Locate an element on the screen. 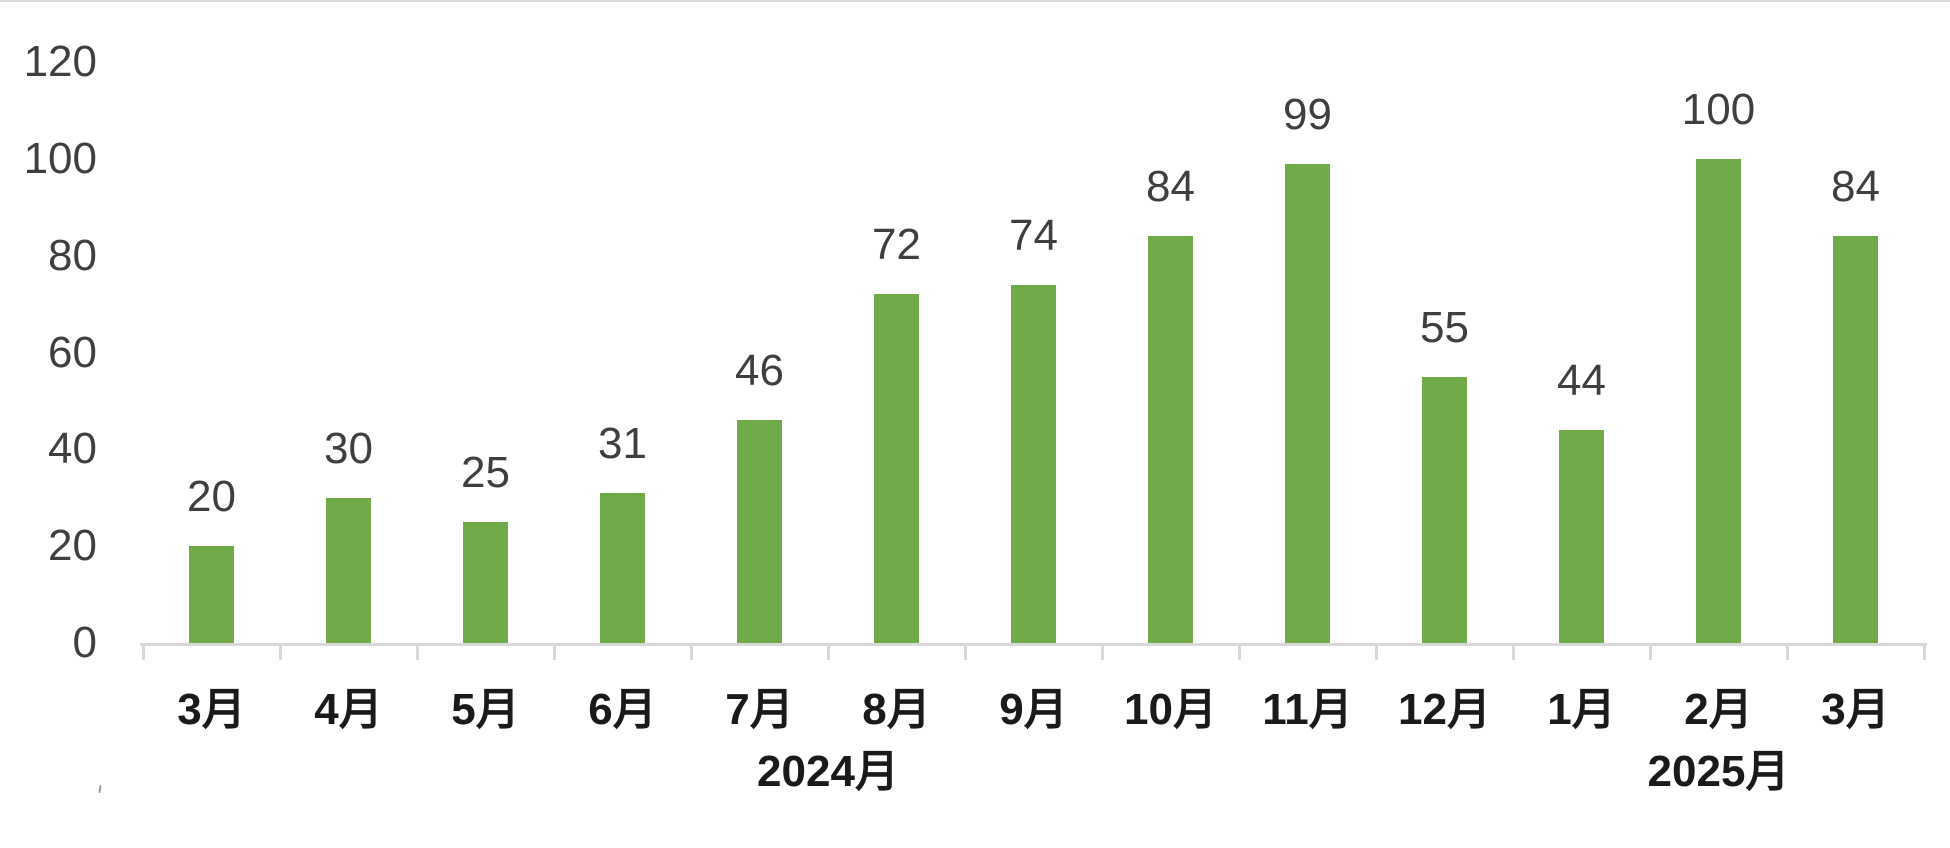 The image size is (1950, 848). bar-7月 is located at coordinates (759, 531).